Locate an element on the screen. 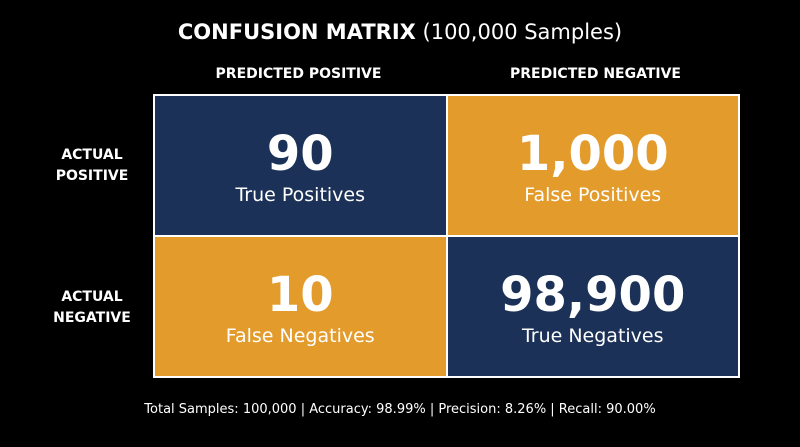 This screenshot has height=447, width=800. cell-value: 90 is located at coordinates (300, 153).